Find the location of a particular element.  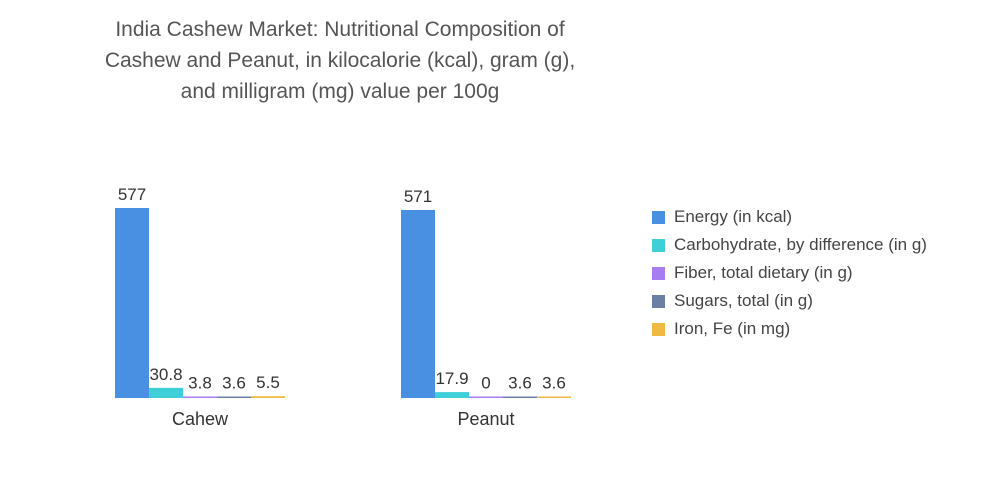

data-label-peanut-carbohydrate: 17.9 is located at coordinates (451, 378).